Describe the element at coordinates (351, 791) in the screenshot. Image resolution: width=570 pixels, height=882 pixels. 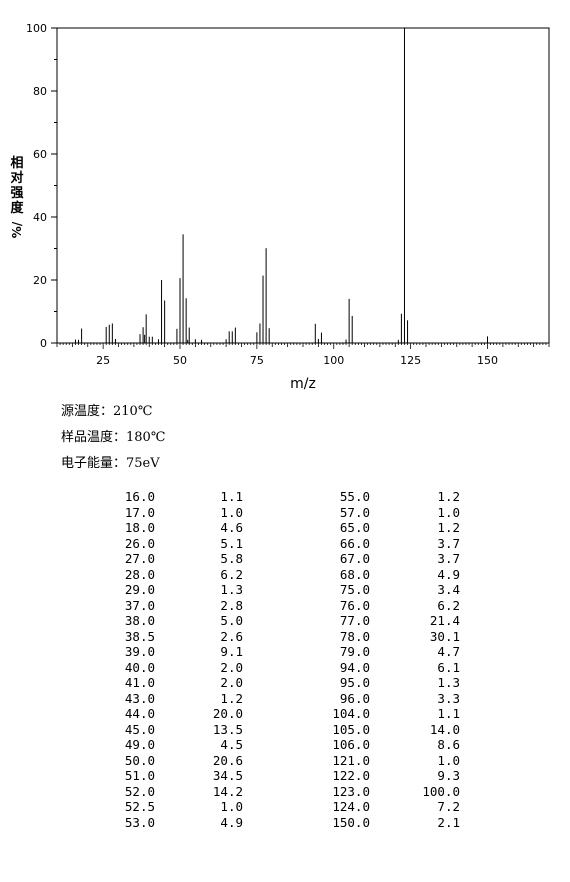
I see `mz-cell: 123.0` at that location.